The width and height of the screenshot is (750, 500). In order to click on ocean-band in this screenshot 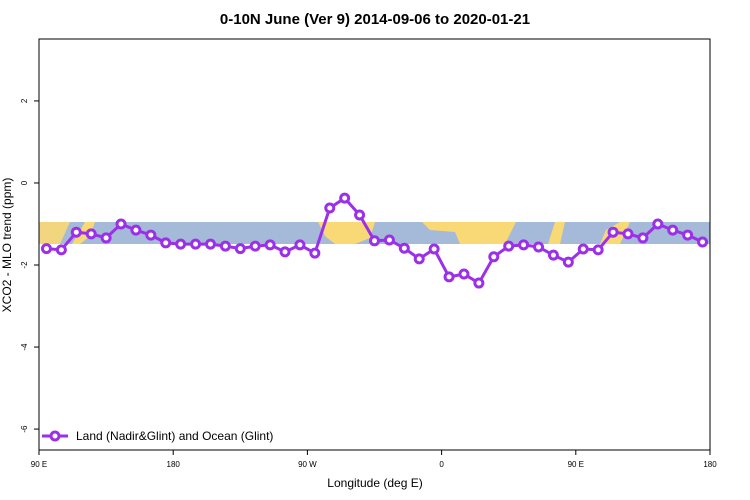, I will do `click(374, 233)`.